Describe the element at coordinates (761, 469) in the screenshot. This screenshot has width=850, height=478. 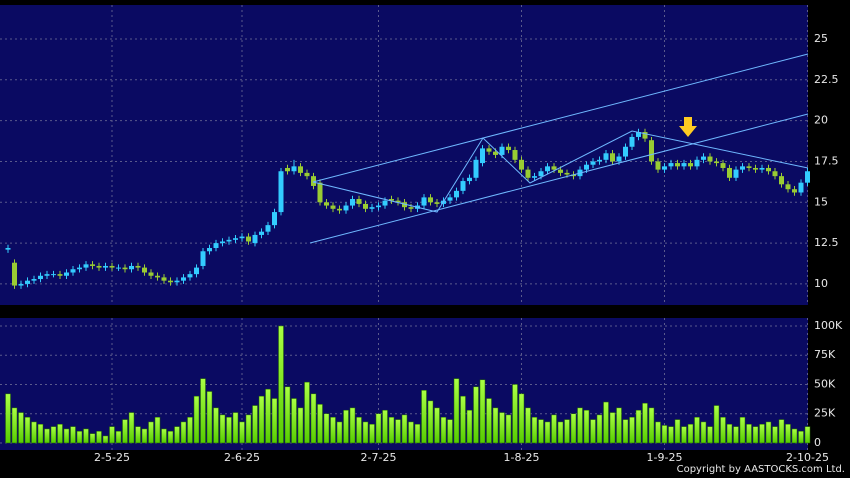
I see `copyright: Copyright by AASTOCKS.com Ltd.` at that location.